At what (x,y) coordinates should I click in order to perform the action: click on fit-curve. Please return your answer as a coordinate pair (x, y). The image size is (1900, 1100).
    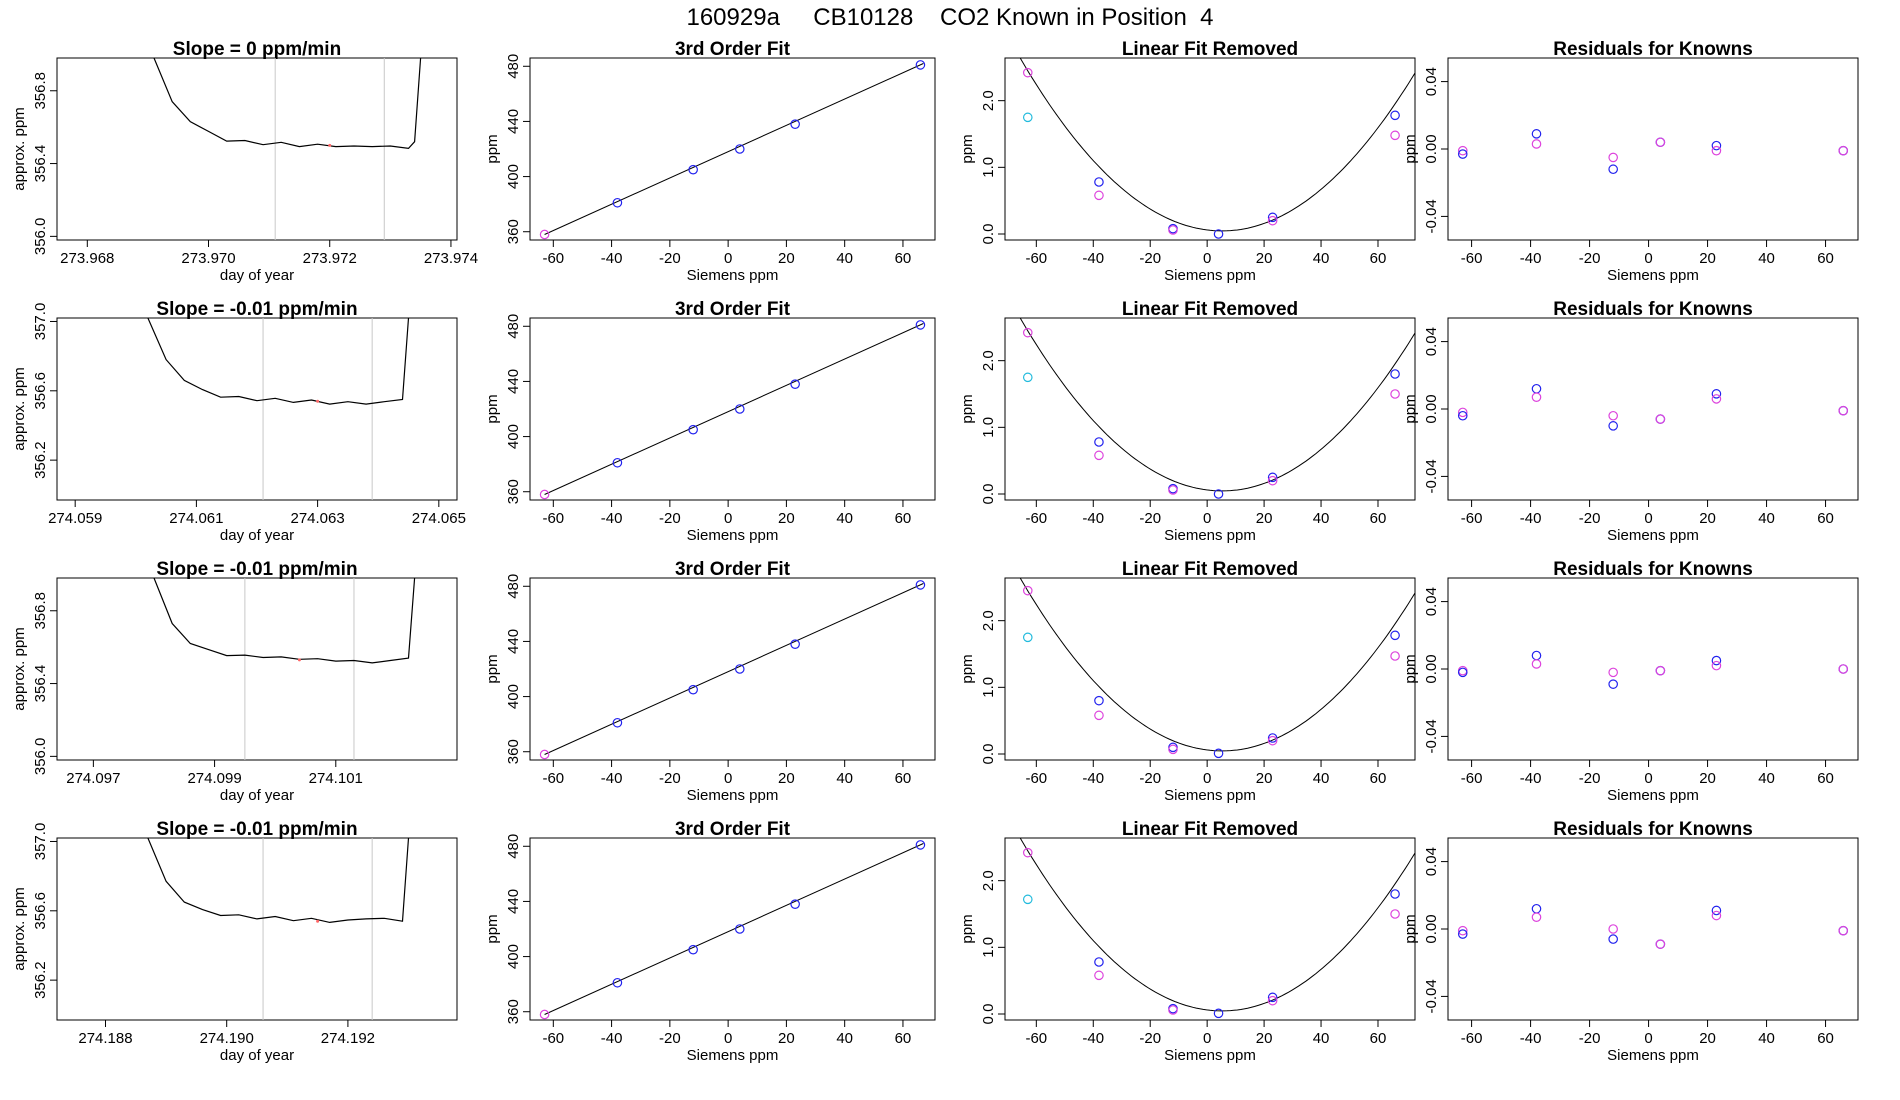
    Looking at the image, I should click on (1217, 665).